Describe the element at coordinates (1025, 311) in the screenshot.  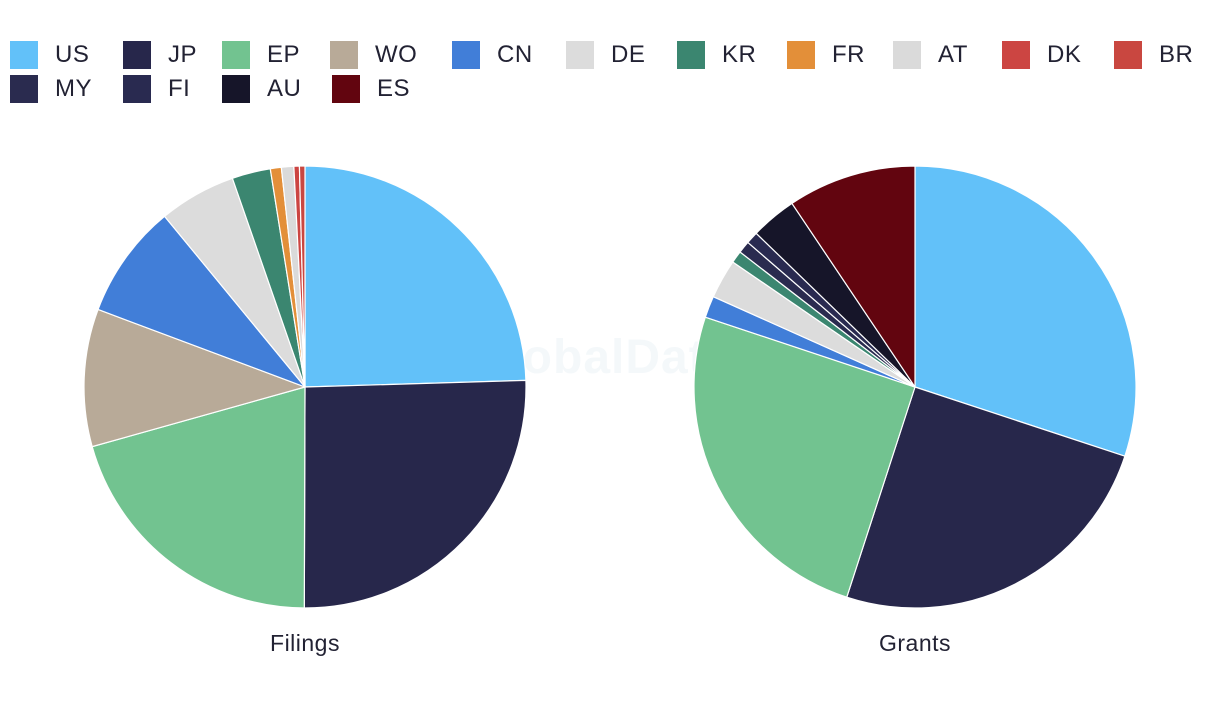
I see `slice-grants-us` at that location.